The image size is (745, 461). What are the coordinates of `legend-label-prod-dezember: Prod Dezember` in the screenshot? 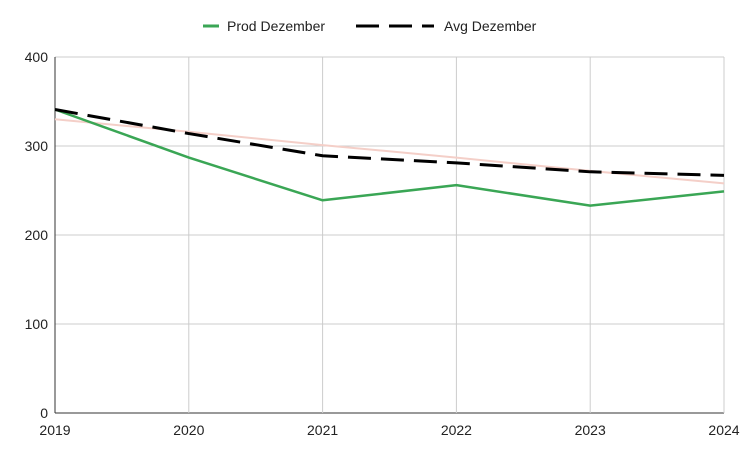 It's located at (276, 26).